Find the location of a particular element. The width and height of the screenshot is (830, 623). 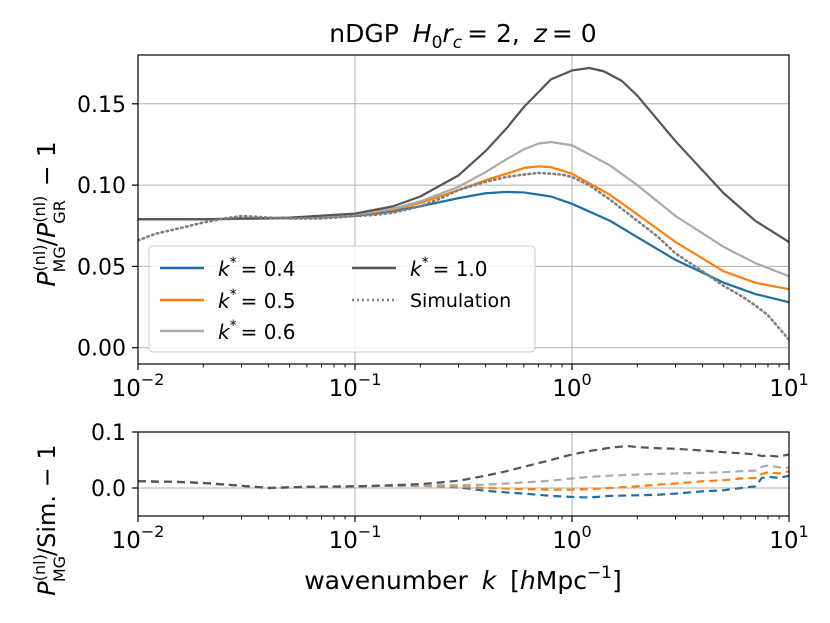

main-x-tick-label: 10⁻² is located at coordinates (138, 386).